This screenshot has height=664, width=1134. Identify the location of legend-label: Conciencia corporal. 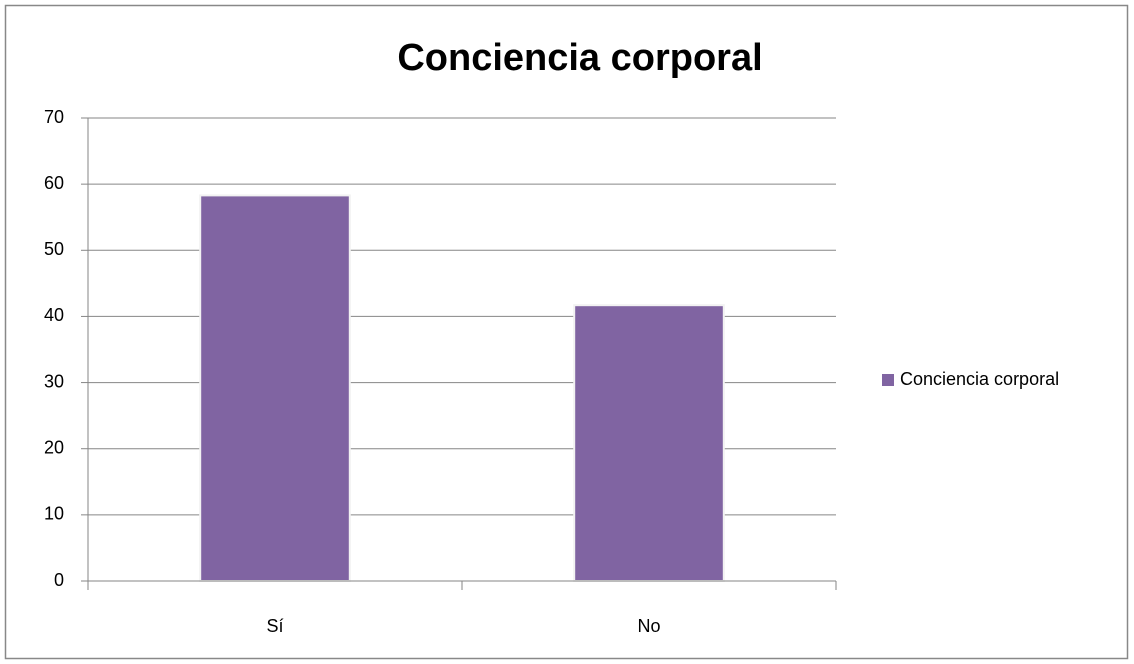
(979, 379).